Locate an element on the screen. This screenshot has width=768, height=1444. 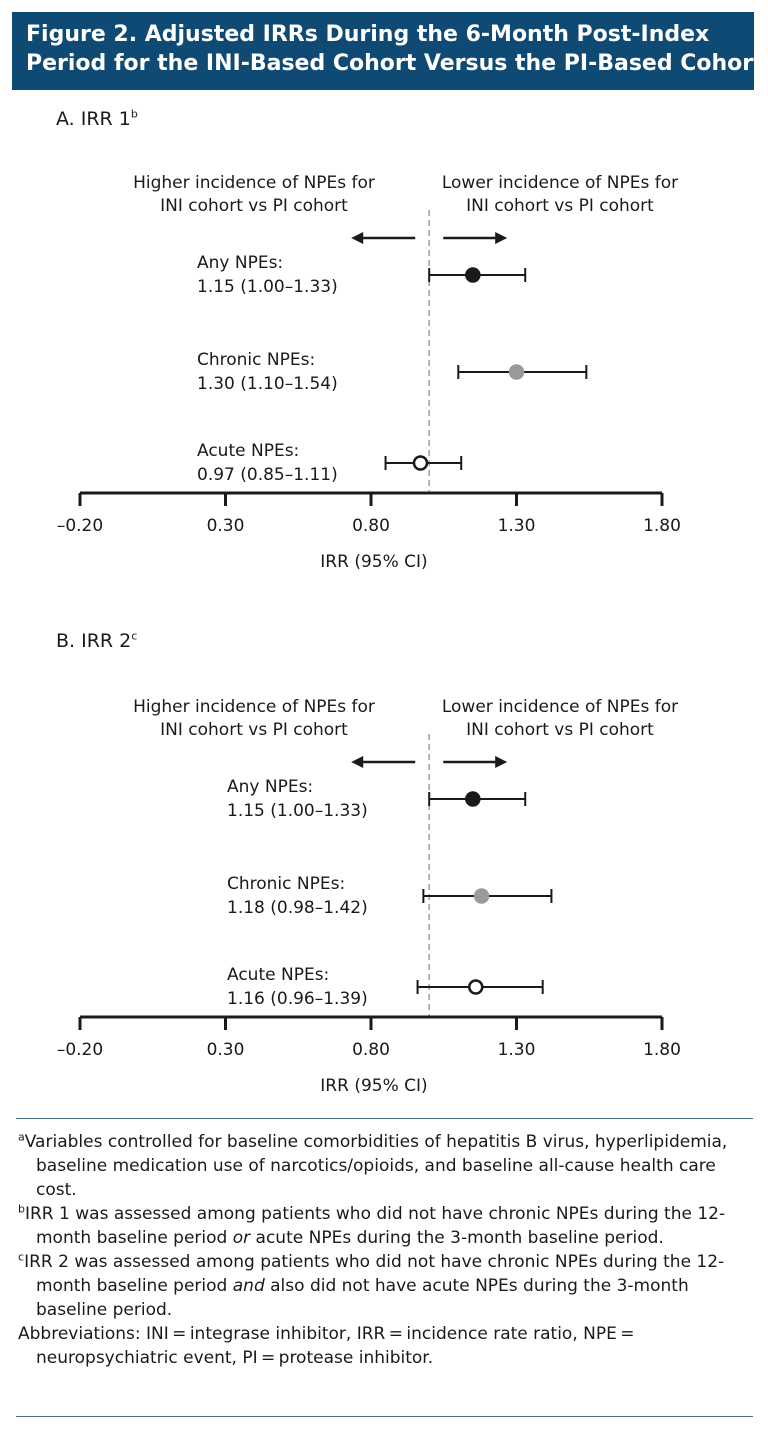
plot-b-row-estimate-0: 1.15 (1.00–1.33) is located at coordinates (297, 811).